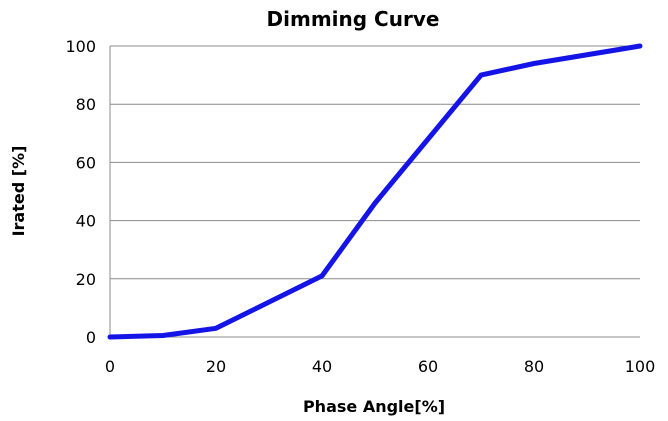  I want to click on x-tick-label: 20, so click(216, 366).